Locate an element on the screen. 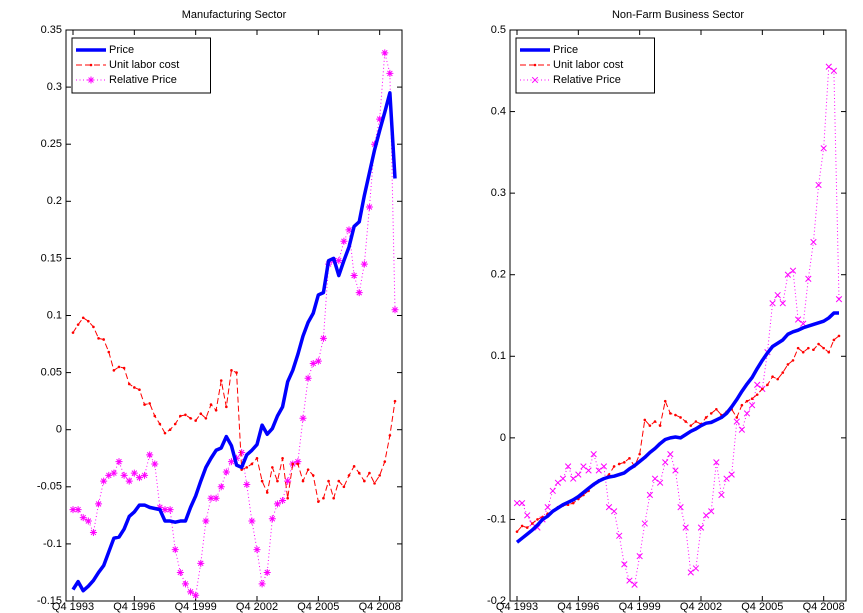 The height and width of the screenshot is (613, 863). y-tick-label: 0.3 is located at coordinates (54, 87).